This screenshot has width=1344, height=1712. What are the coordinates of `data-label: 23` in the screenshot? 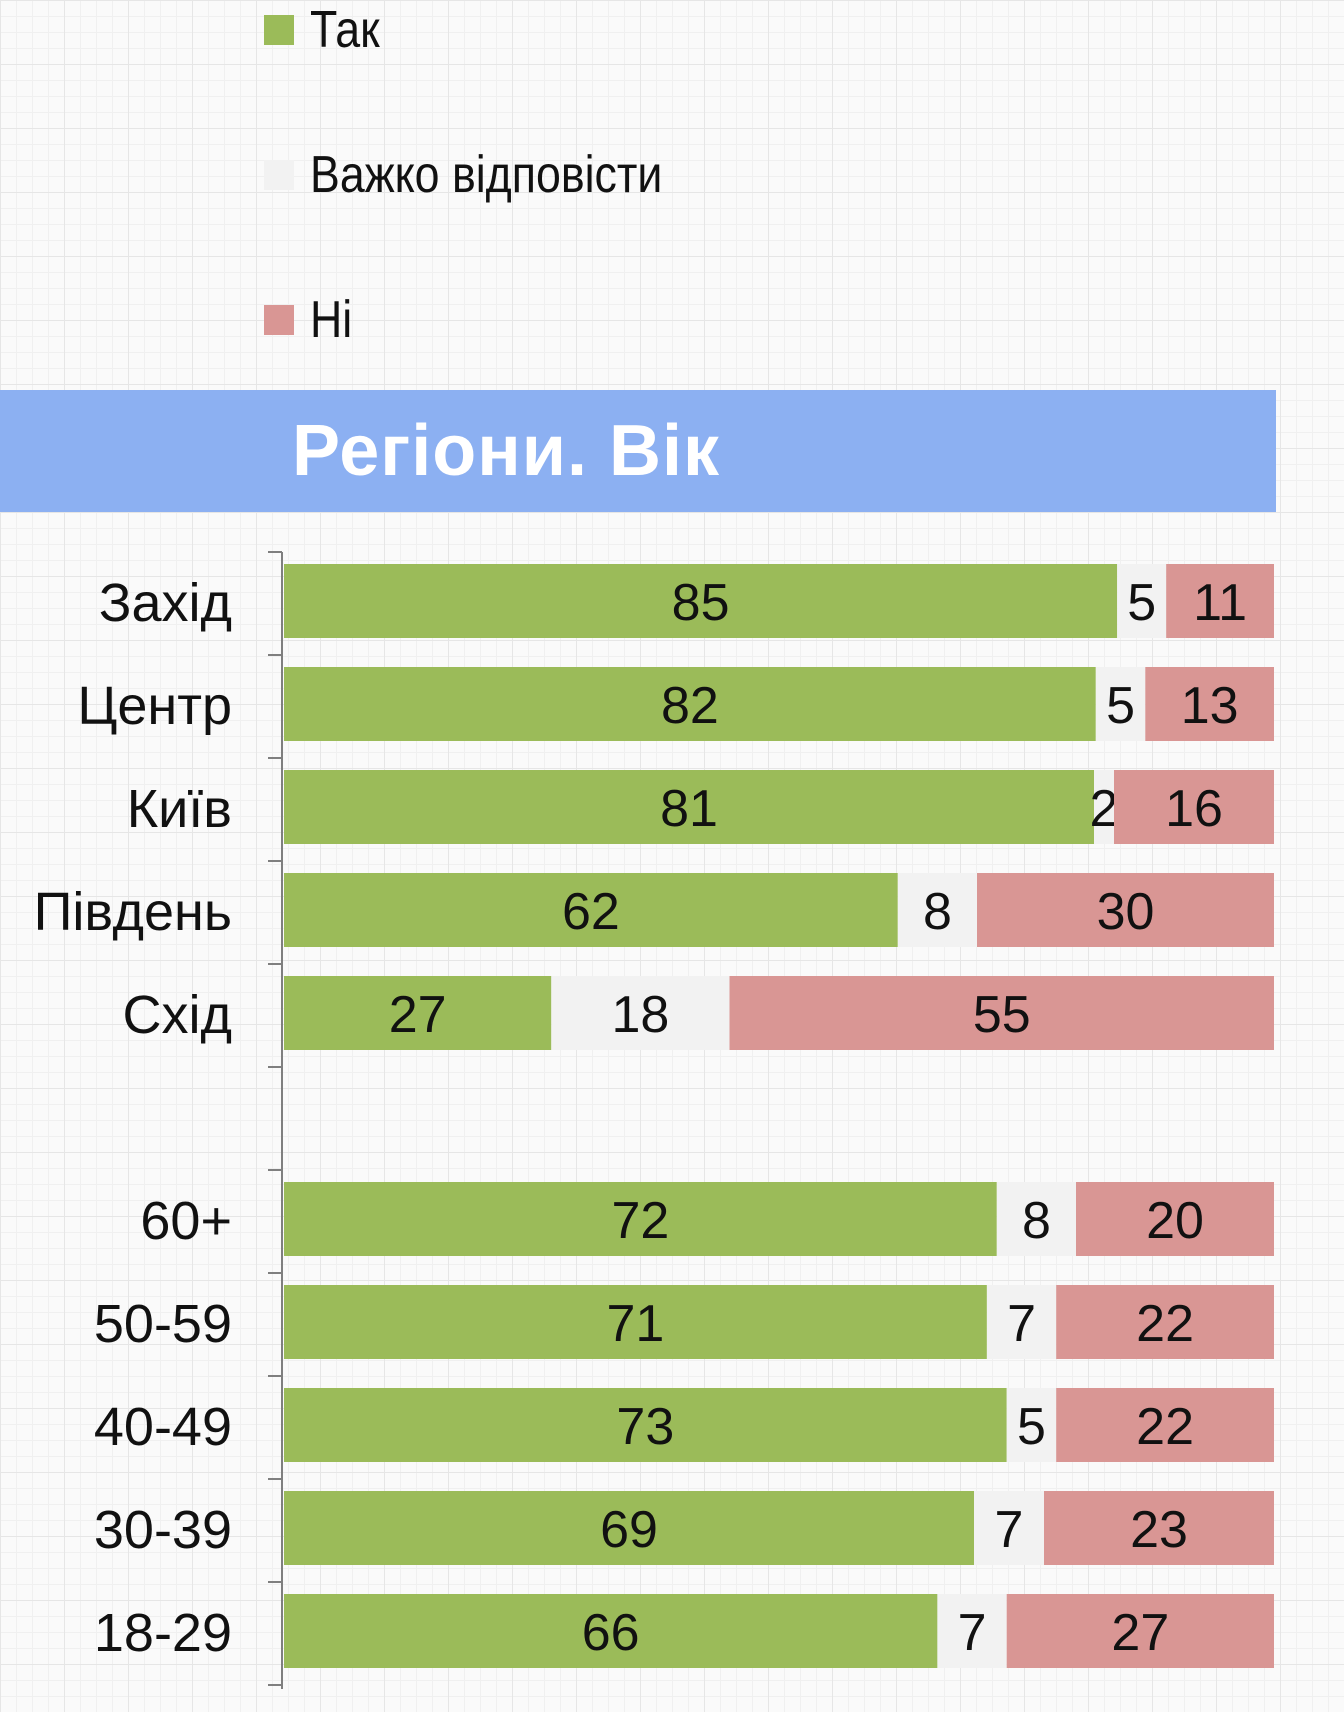 It's located at (1159, 1530).